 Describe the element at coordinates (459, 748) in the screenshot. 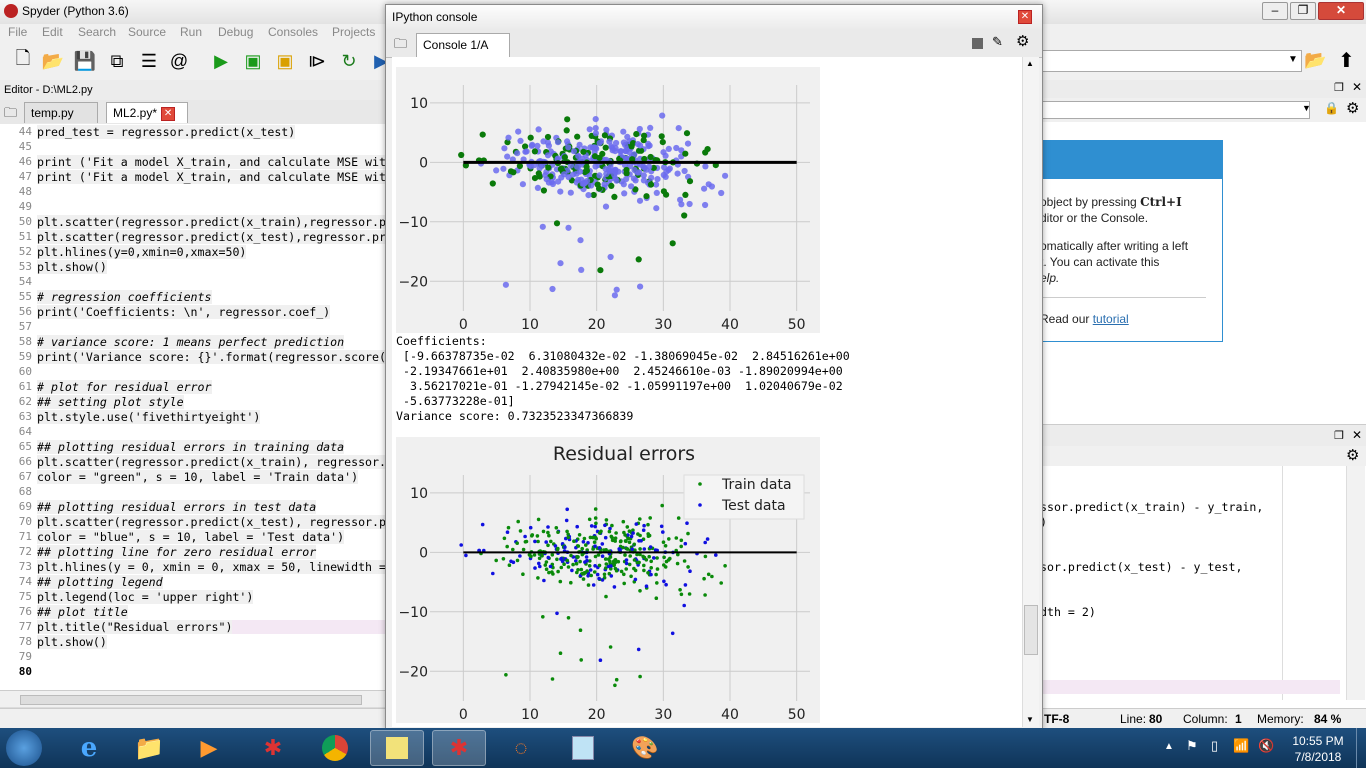

I see `spyder-window-icon: ✱` at that location.